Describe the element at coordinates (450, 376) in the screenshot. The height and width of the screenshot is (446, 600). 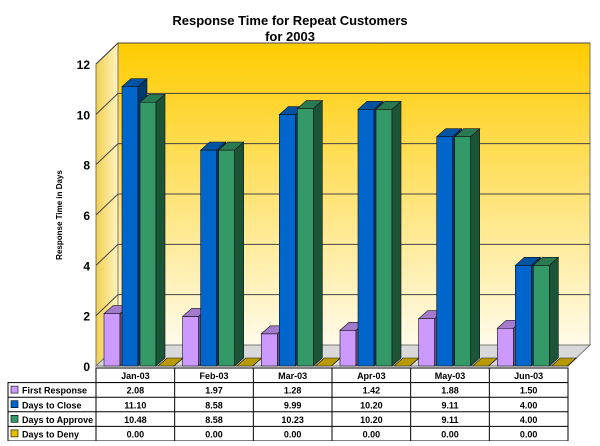
I see `x-tick-label: May-03` at that location.